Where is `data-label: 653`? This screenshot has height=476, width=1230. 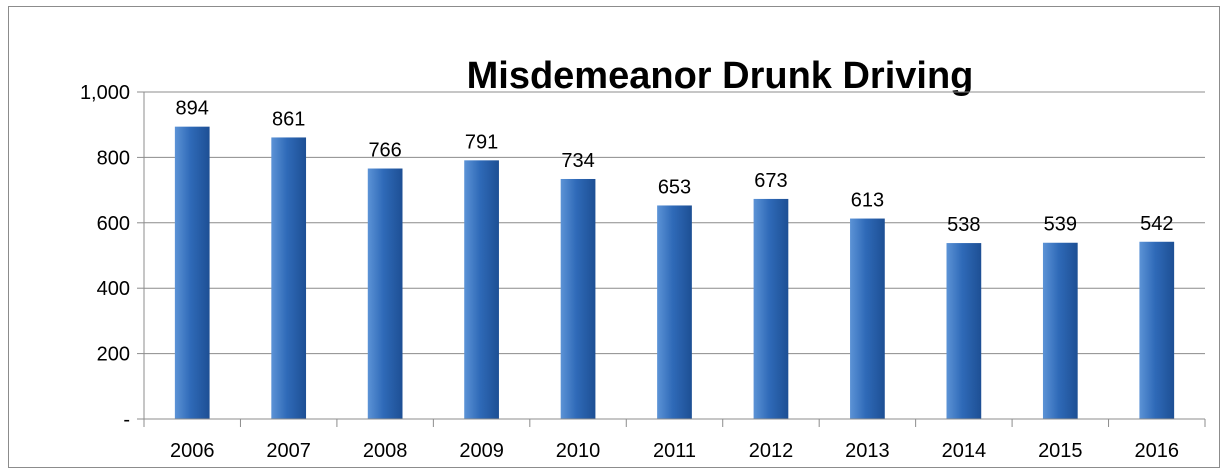
data-label: 653 is located at coordinates (674, 187).